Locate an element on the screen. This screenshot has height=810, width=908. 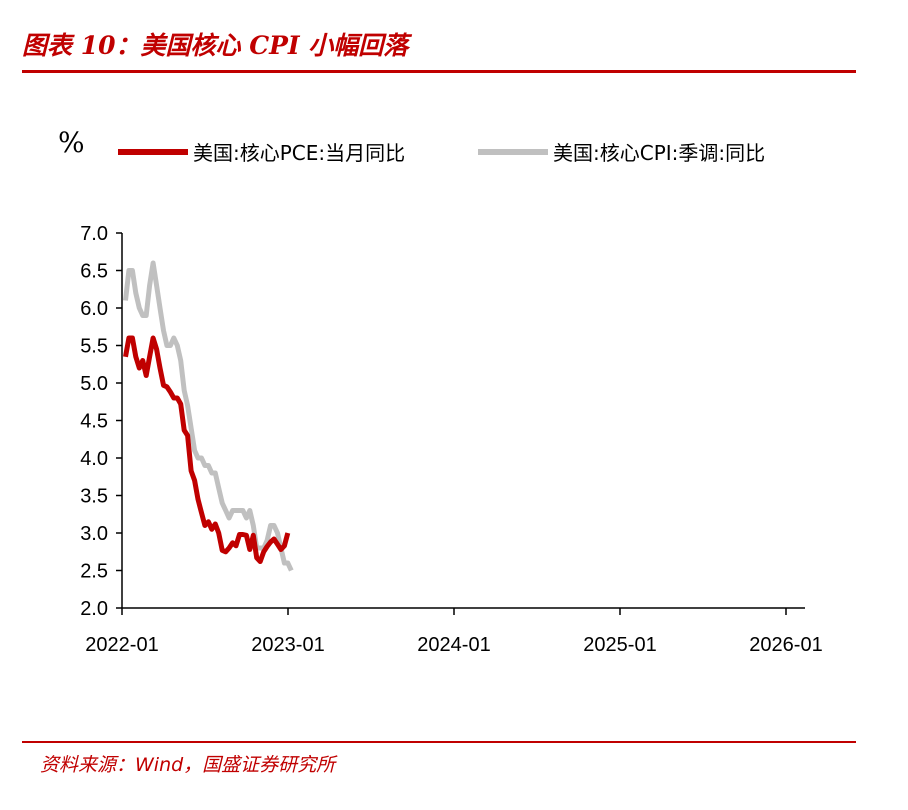
y-axis: 7.0 6.5 6.0 5.5 5.0 4.5 4.0 3.5 3.0 2.5 2.0 is located at coordinates (101, 421).